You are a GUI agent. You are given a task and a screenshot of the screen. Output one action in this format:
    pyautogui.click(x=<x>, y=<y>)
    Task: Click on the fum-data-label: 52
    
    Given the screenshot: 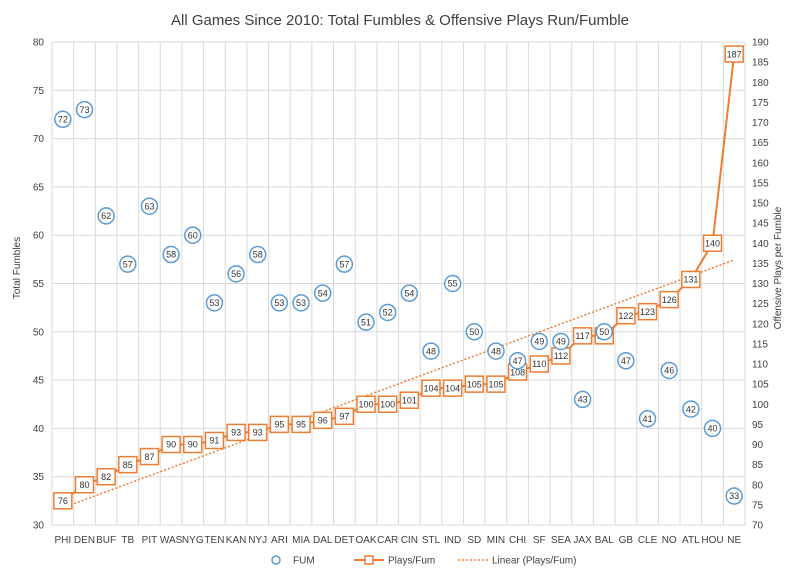 What is the action you would take?
    pyautogui.click(x=388, y=313)
    